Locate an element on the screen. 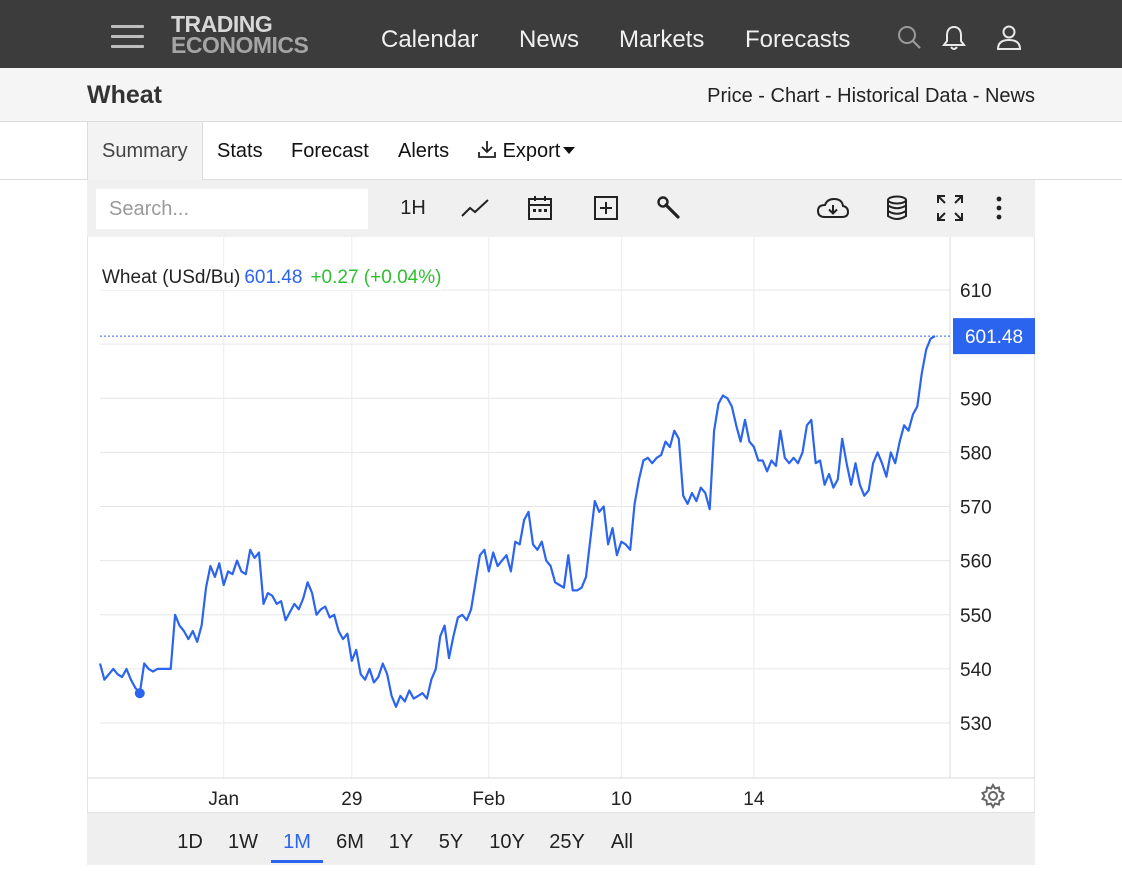 Image resolution: width=1122 pixels, height=871 pixels. y-tick-label: 550 is located at coordinates (976, 616).